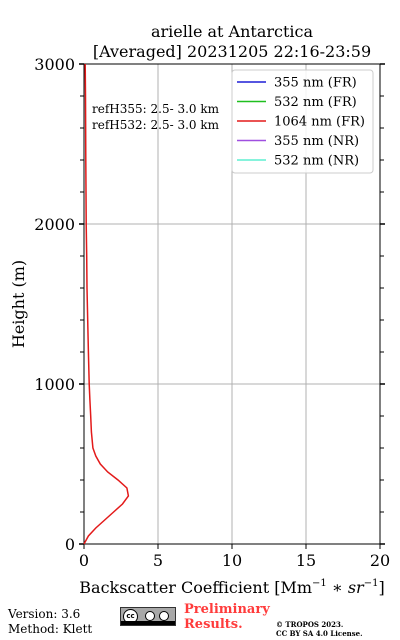 The image size is (400, 640). I want to click on y-tick-label: 0, so click(70, 544).